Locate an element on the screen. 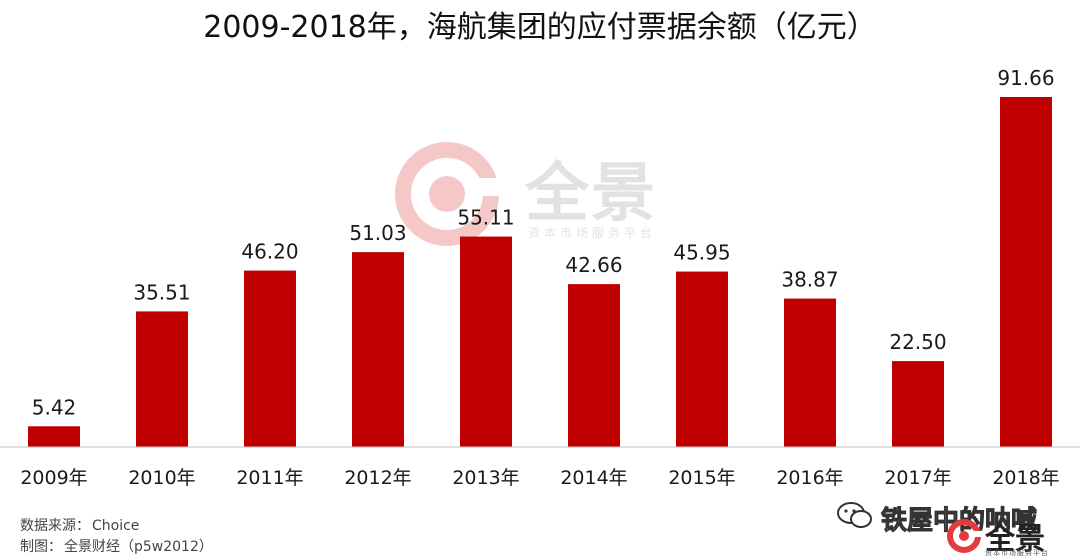 The image size is (1080, 560). data-label: 22.50 is located at coordinates (917, 342).